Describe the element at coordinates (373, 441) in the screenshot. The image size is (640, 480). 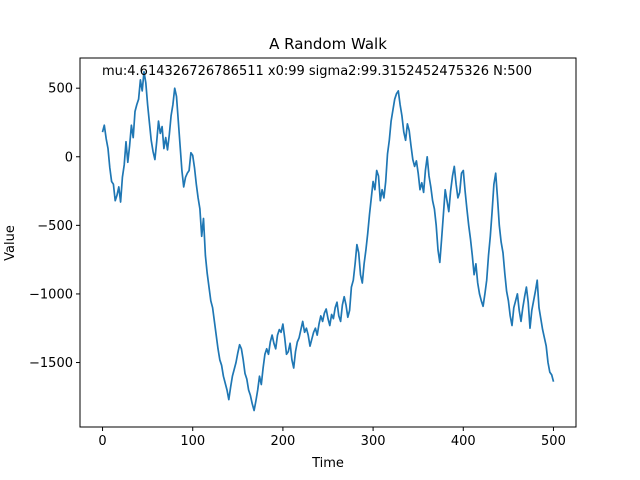
I see `x-tick-label: 300` at that location.